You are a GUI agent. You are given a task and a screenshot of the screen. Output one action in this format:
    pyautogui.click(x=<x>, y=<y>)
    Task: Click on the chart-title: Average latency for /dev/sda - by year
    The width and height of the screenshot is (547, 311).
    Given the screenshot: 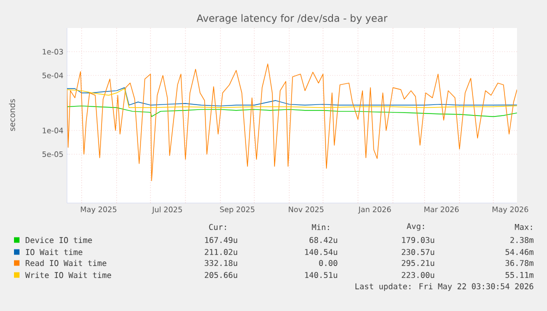 What is the action you would take?
    pyautogui.click(x=292, y=19)
    